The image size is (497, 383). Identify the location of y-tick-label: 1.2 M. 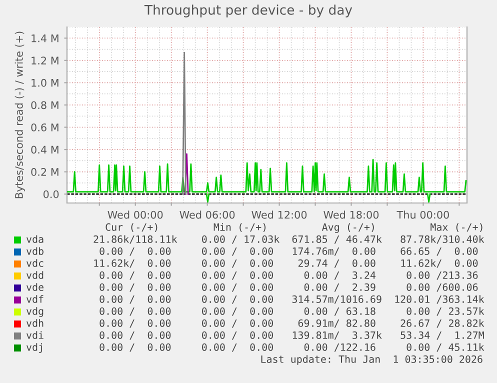
(45, 60).